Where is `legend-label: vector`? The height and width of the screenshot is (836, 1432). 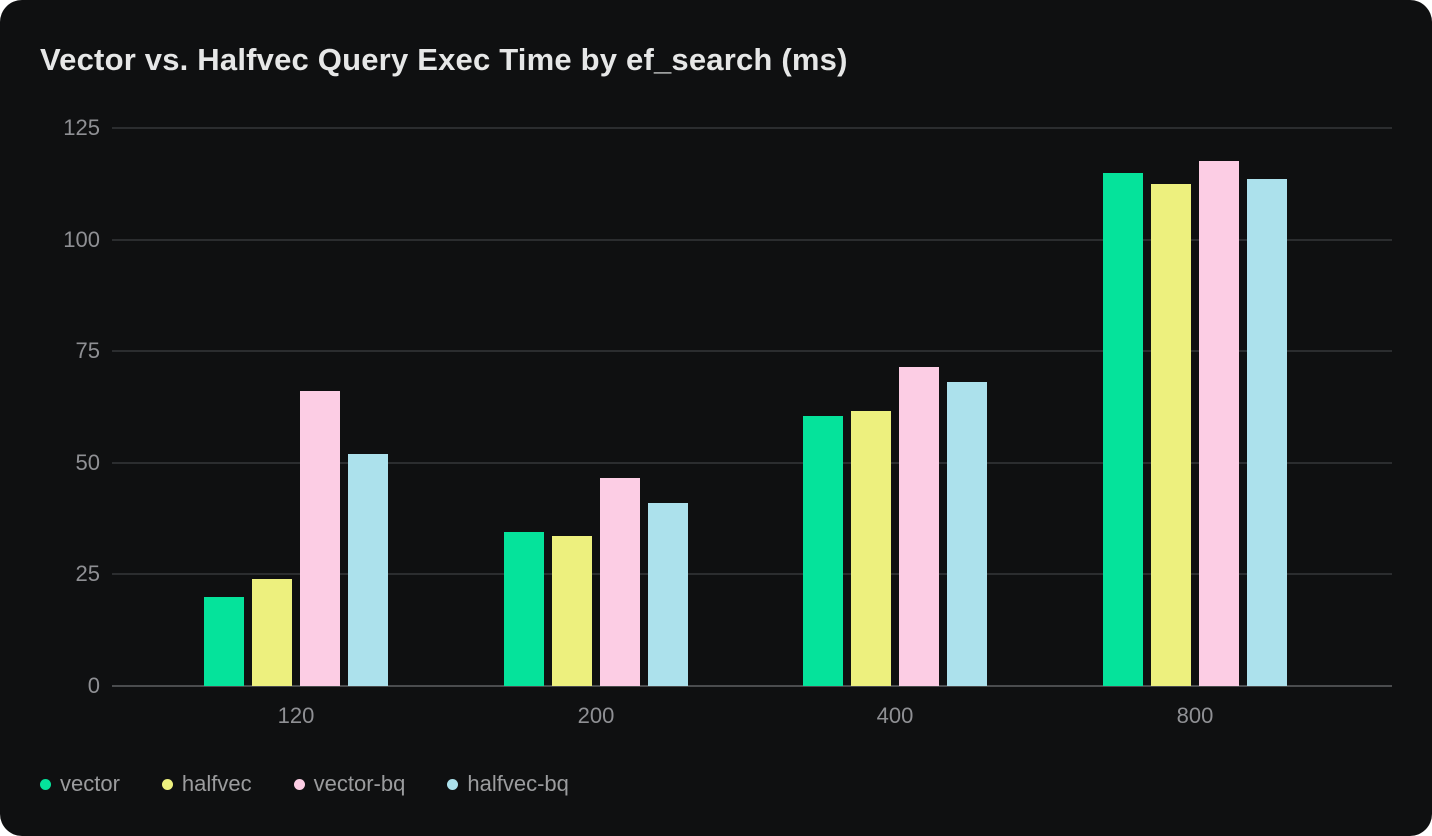
legend-label: vector is located at coordinates (90, 783).